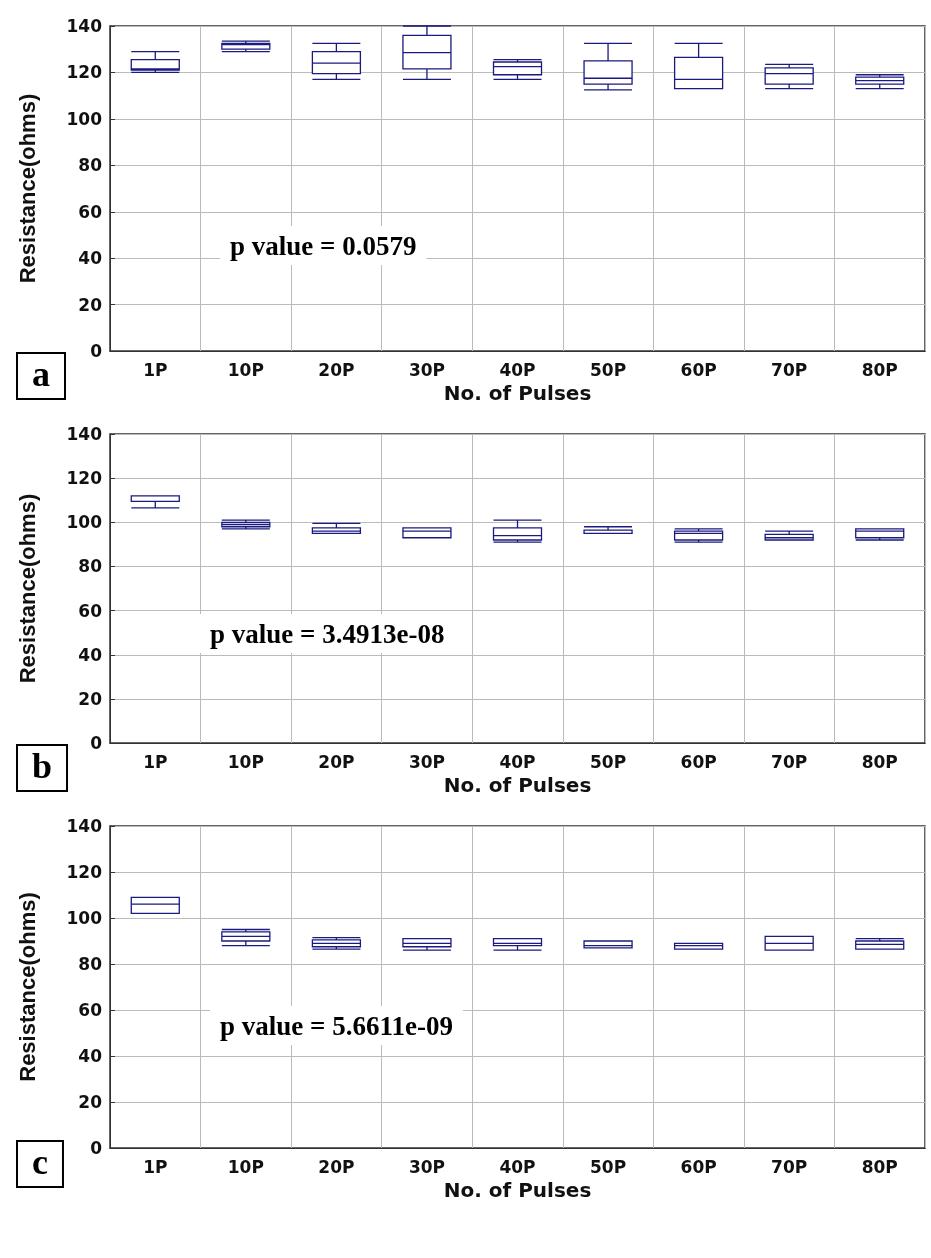 The height and width of the screenshot is (1258, 931). I want to click on text: c, so click(40, 1162).